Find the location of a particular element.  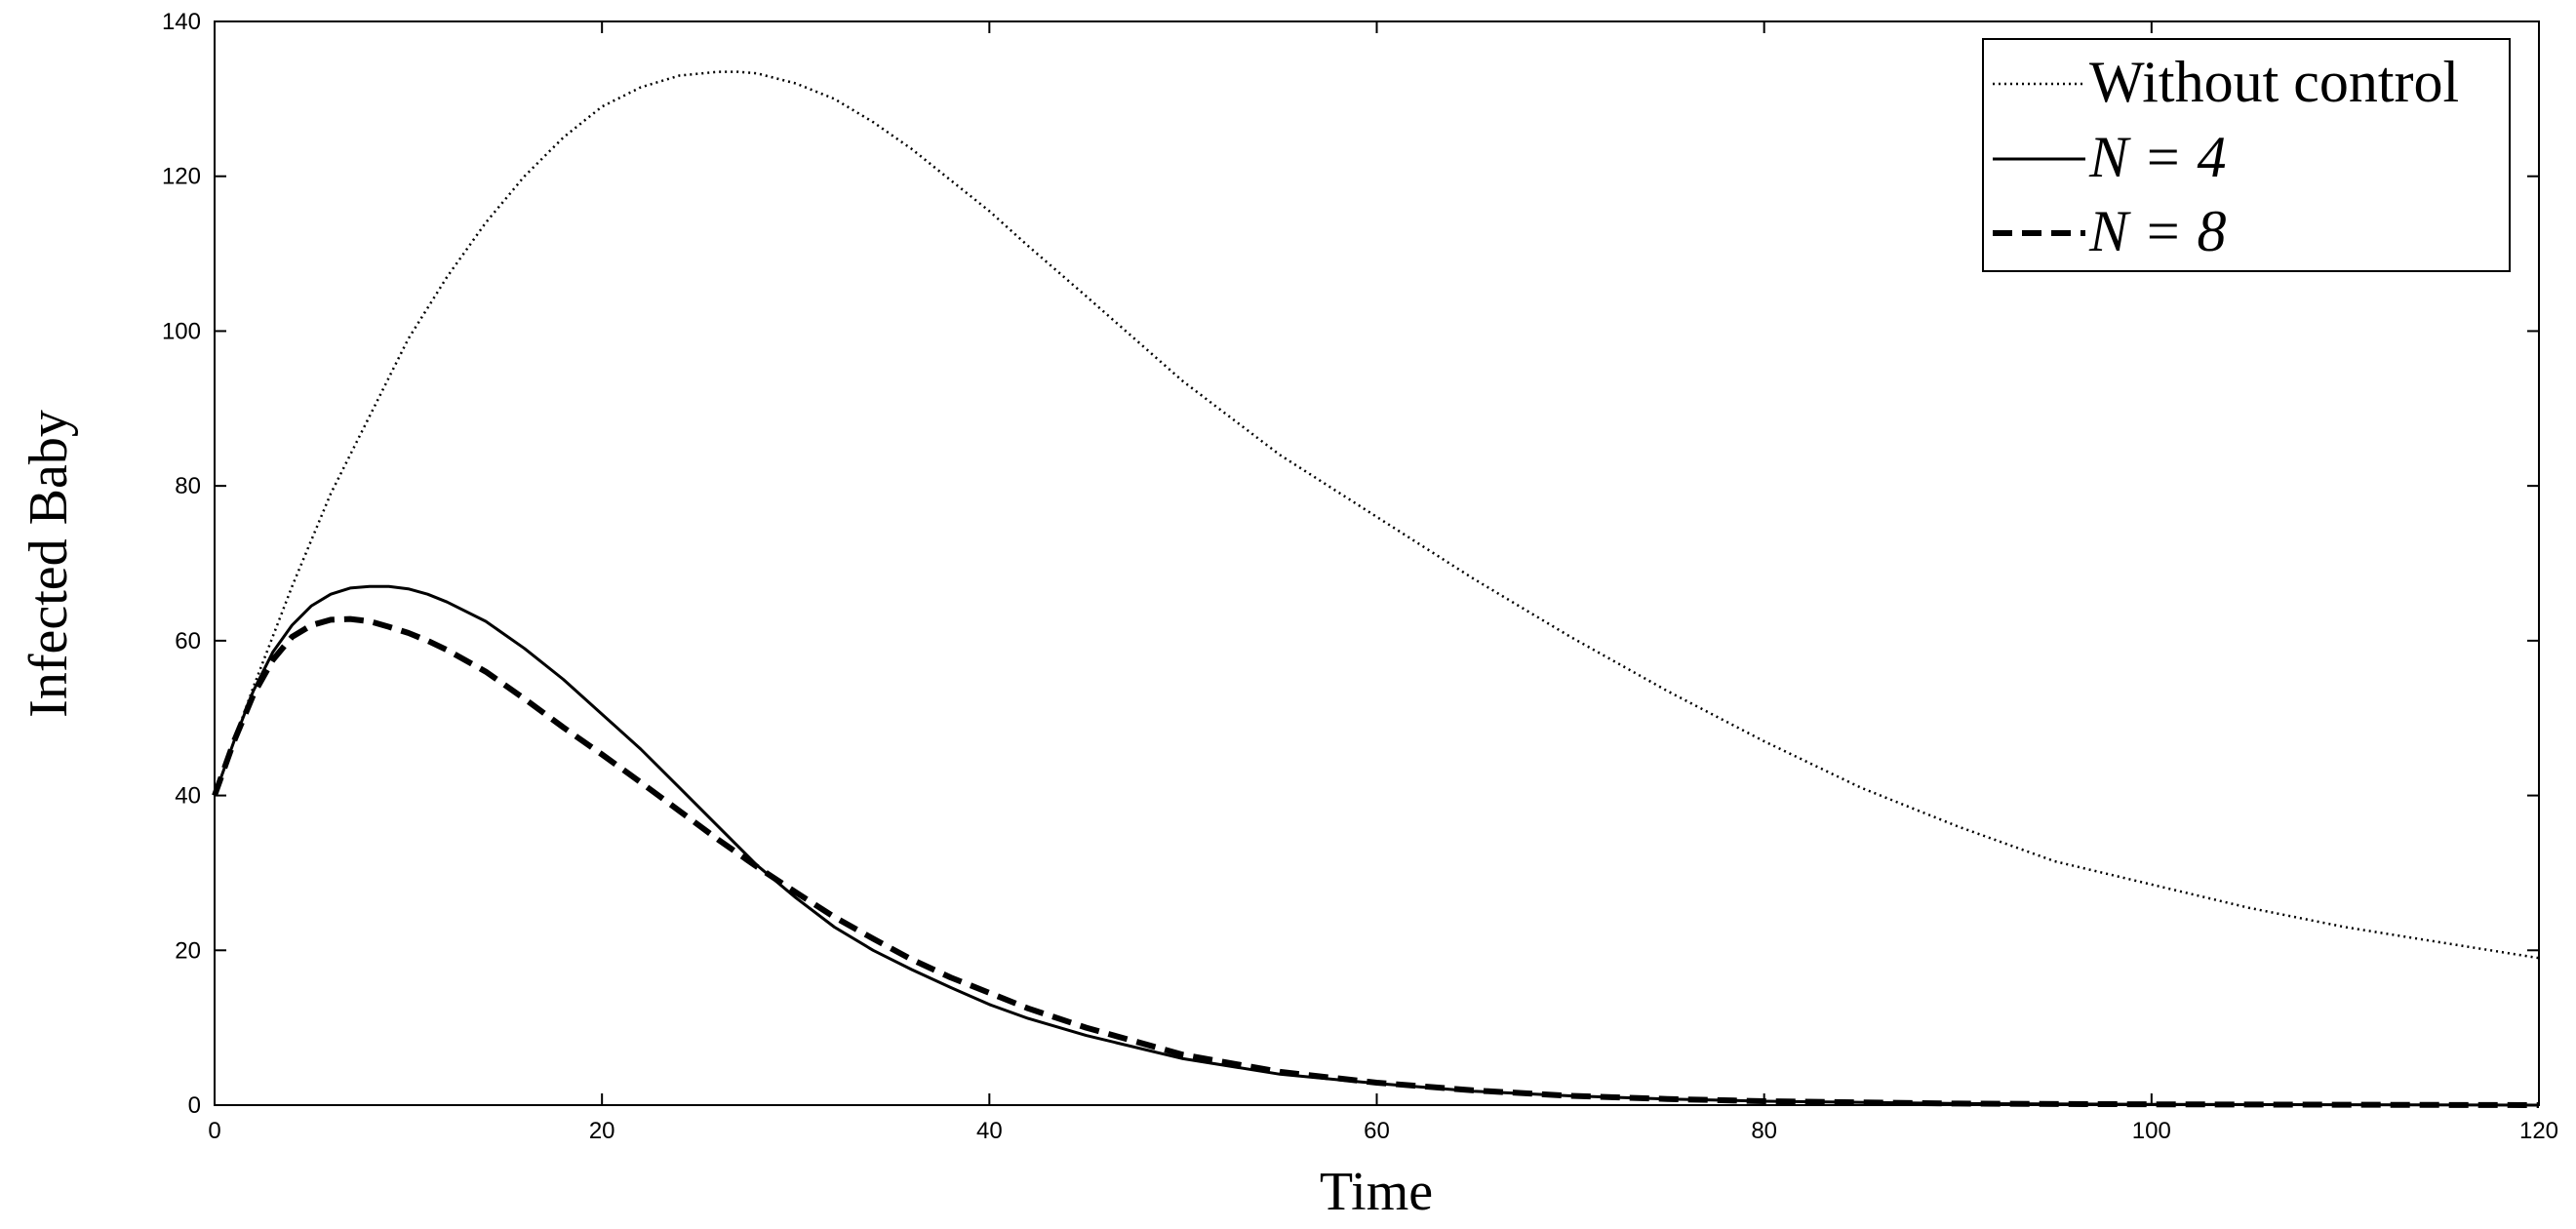

x-axis-title: Time is located at coordinates (1376, 1192).